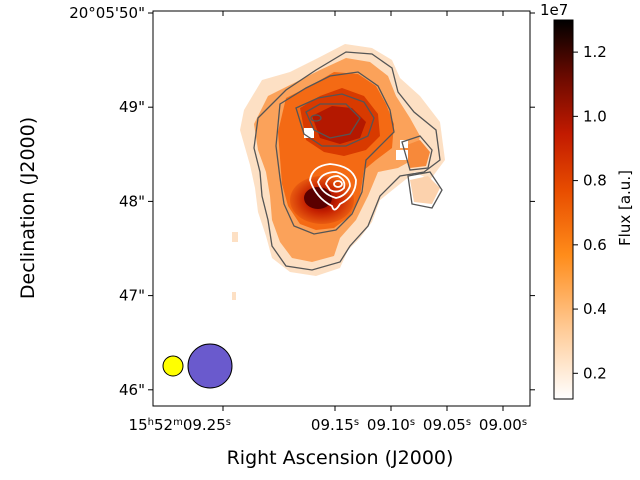  I want to click on colorbar-ticks: 0.2 0.4 0.6 0.8 1.0 1.2, so click(590, 212).